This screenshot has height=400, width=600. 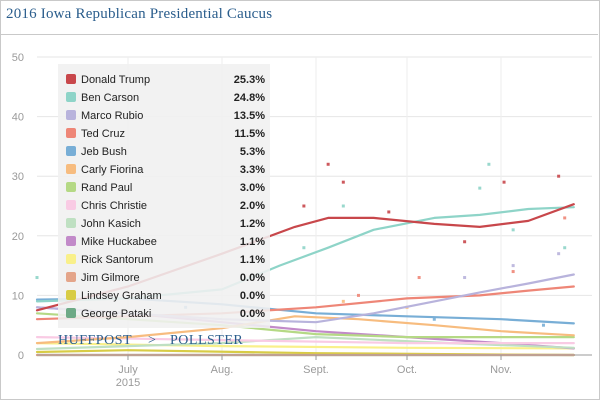 I want to click on y-tick-label: 0, so click(x=21, y=356).